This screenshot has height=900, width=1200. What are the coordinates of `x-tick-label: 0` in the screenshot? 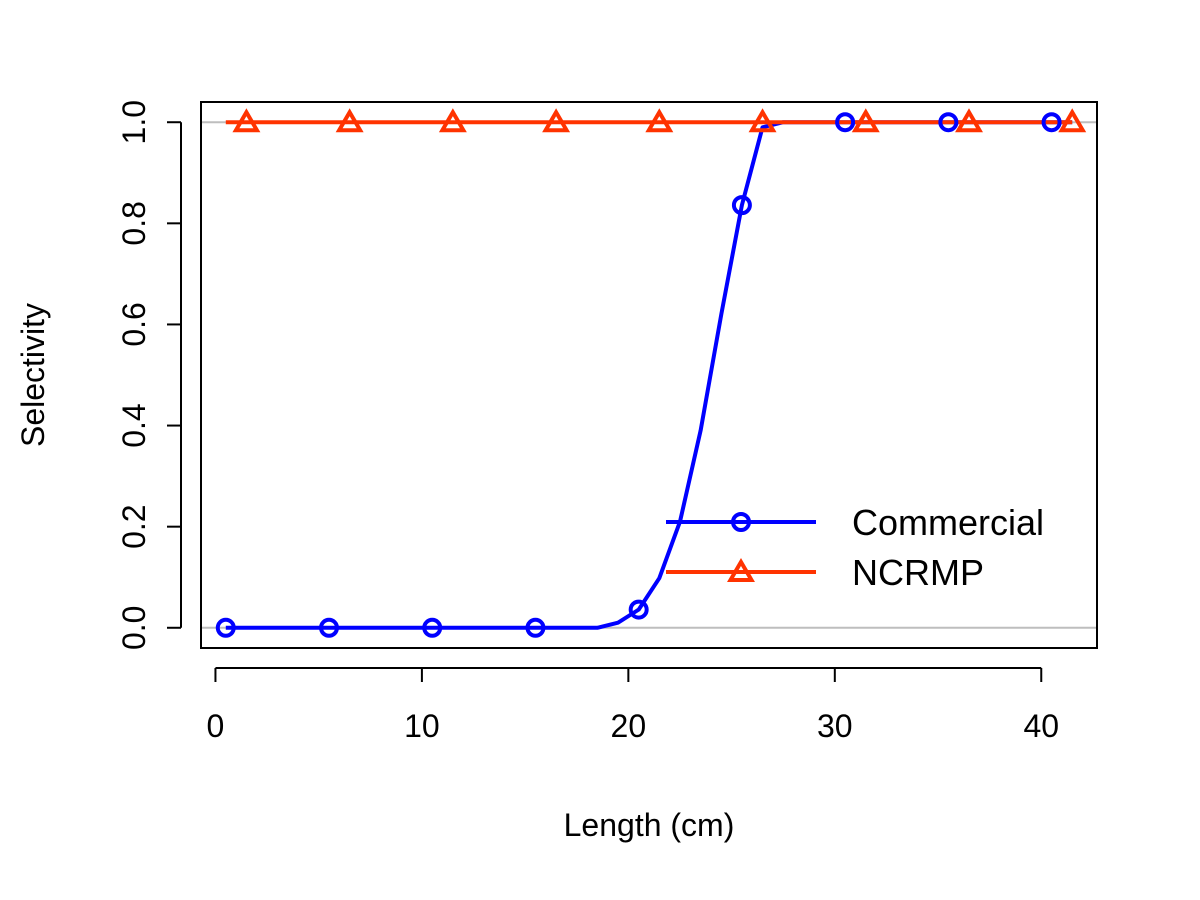 It's located at (216, 726).